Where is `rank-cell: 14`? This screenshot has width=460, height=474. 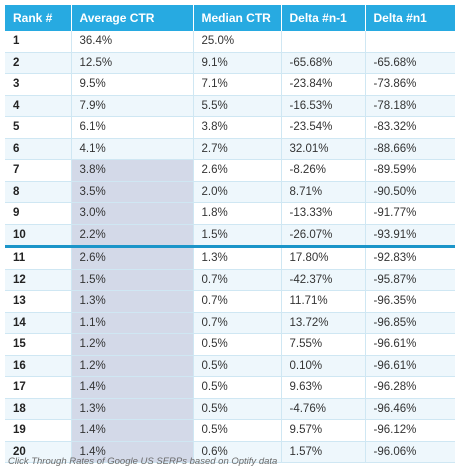 rank-cell: 14 is located at coordinates (38, 323).